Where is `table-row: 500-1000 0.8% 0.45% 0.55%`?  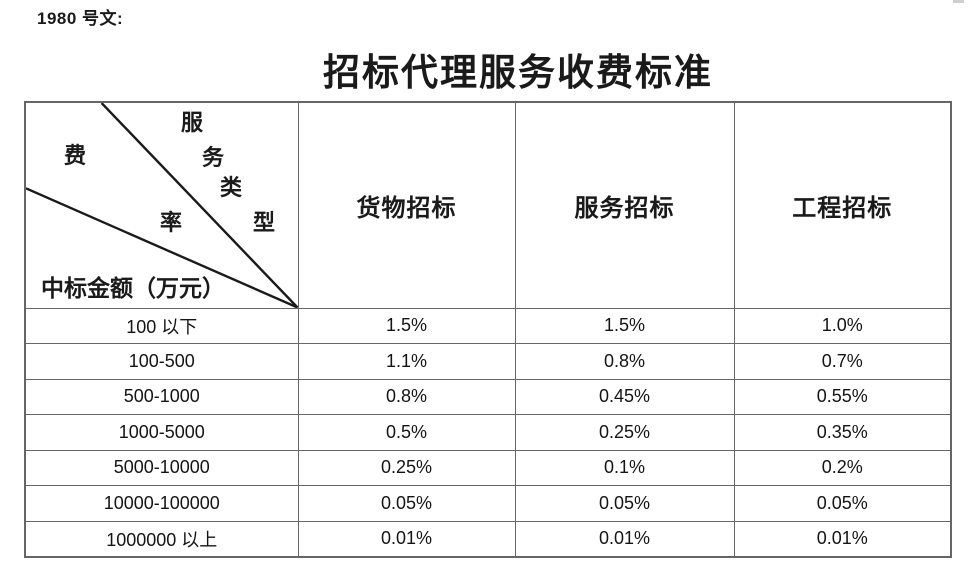 table-row: 500-1000 0.8% 0.45% 0.55% is located at coordinates (488, 396).